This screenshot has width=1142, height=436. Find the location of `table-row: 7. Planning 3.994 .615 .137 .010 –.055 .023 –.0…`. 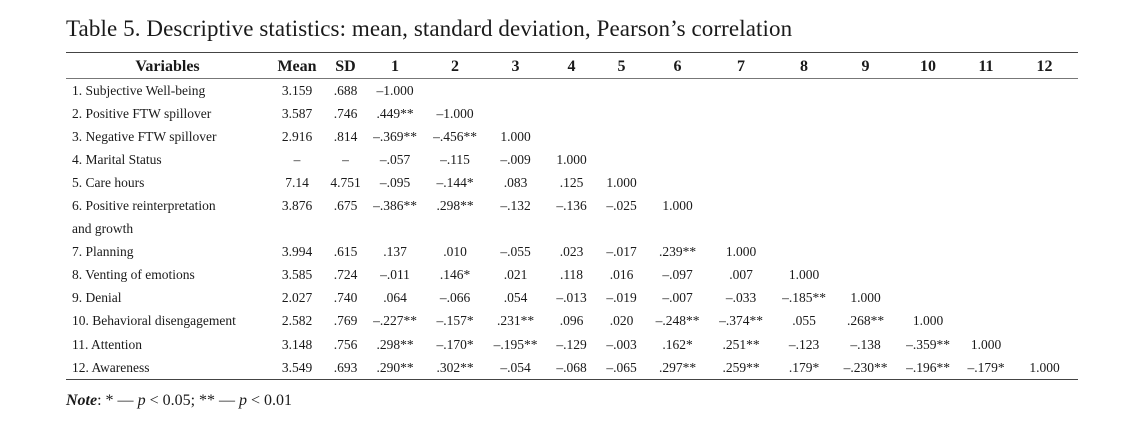

table-row: 7. Planning 3.994 .615 .137 .010 –.055 .023 –.0… is located at coordinates (572, 252).